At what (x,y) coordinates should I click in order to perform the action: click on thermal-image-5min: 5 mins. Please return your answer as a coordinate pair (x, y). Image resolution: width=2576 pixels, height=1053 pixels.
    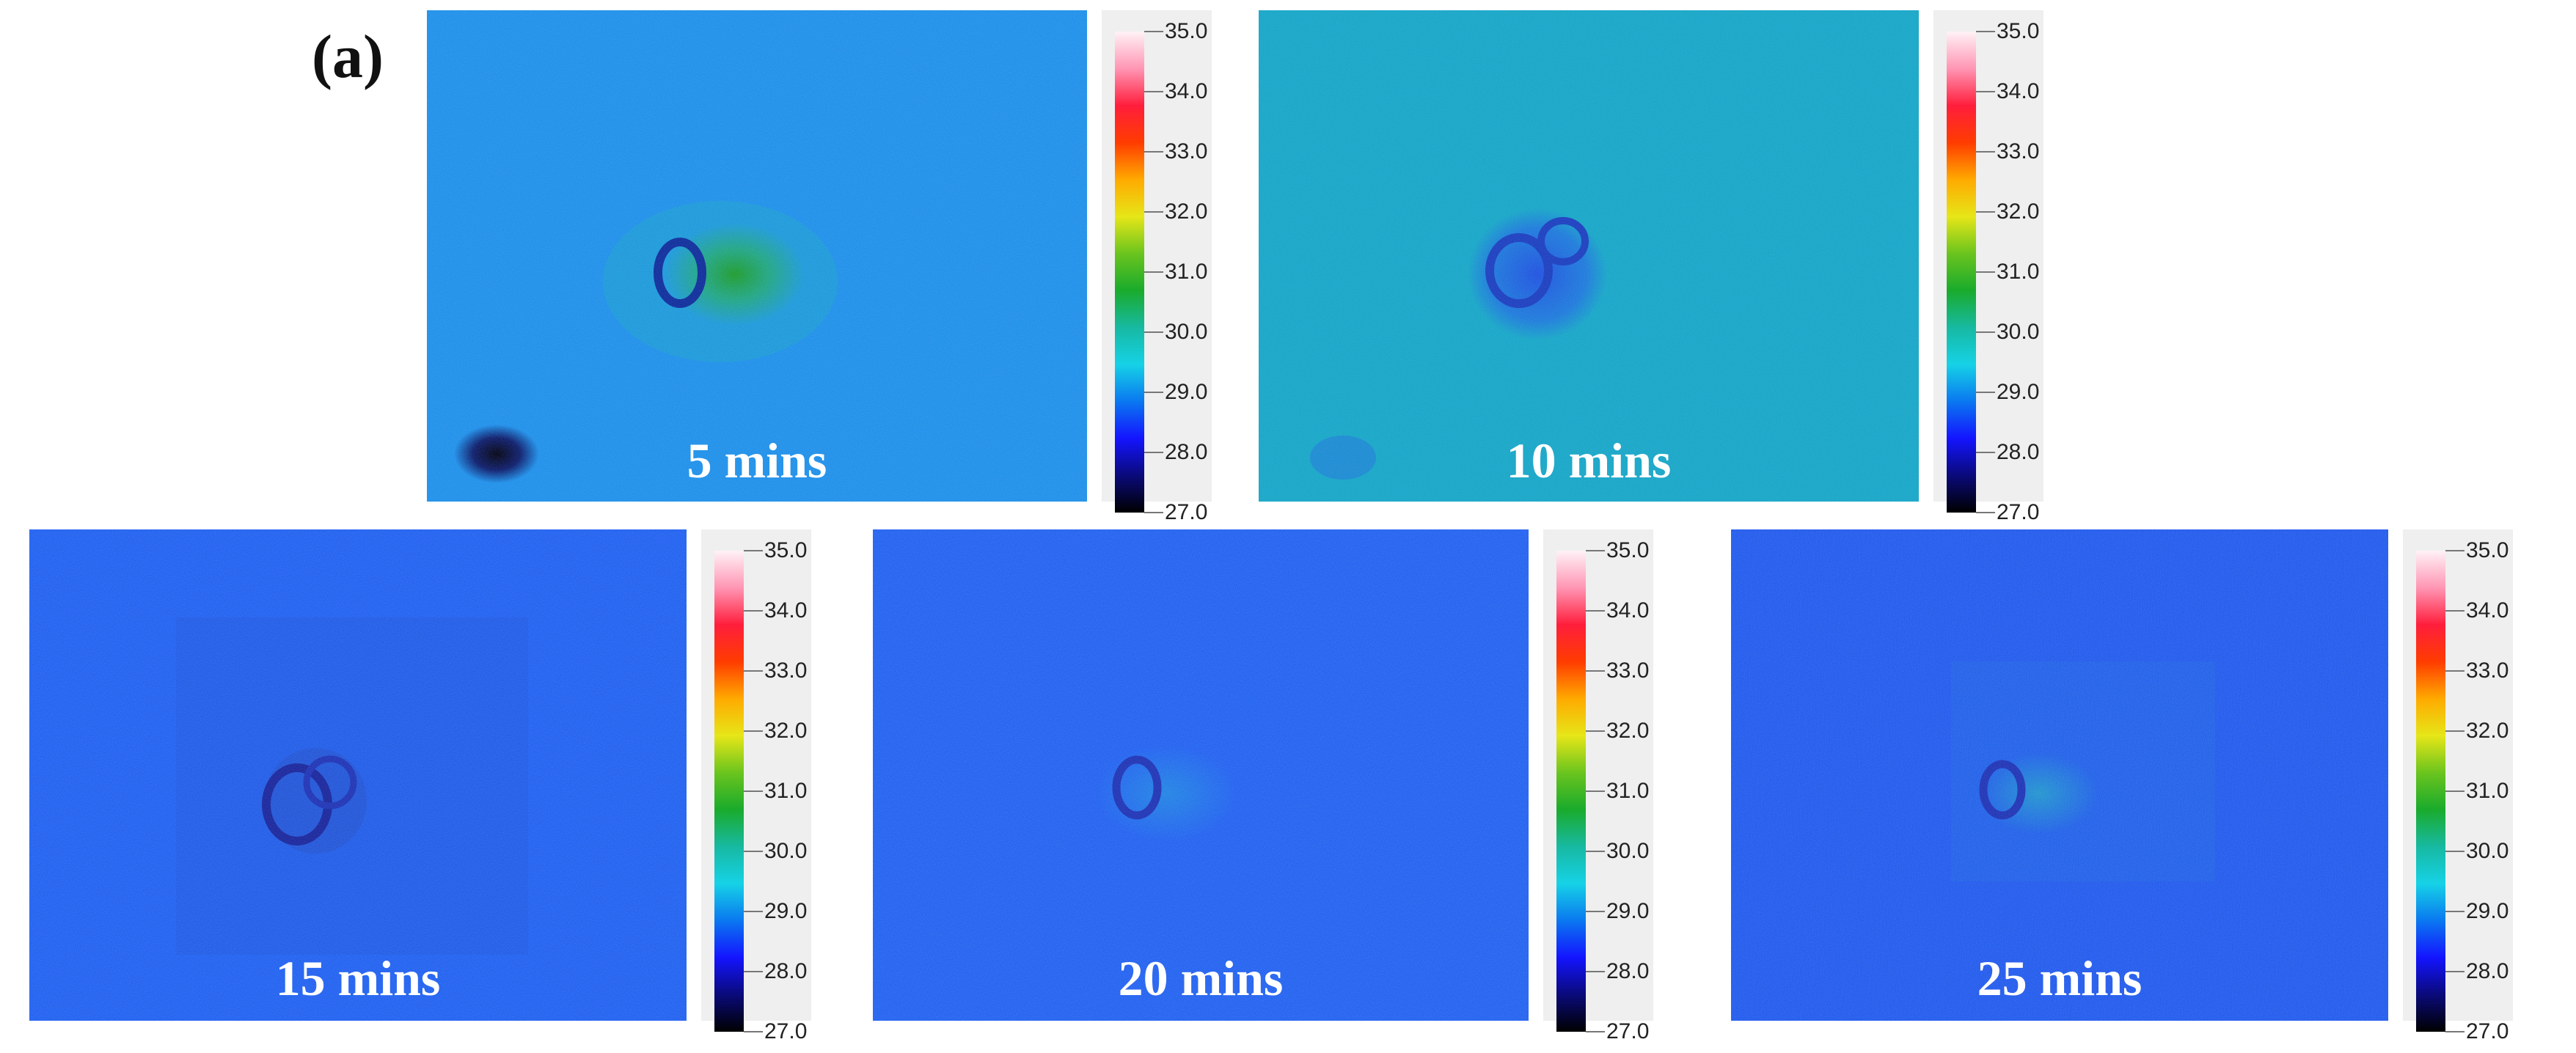
    Looking at the image, I should click on (757, 256).